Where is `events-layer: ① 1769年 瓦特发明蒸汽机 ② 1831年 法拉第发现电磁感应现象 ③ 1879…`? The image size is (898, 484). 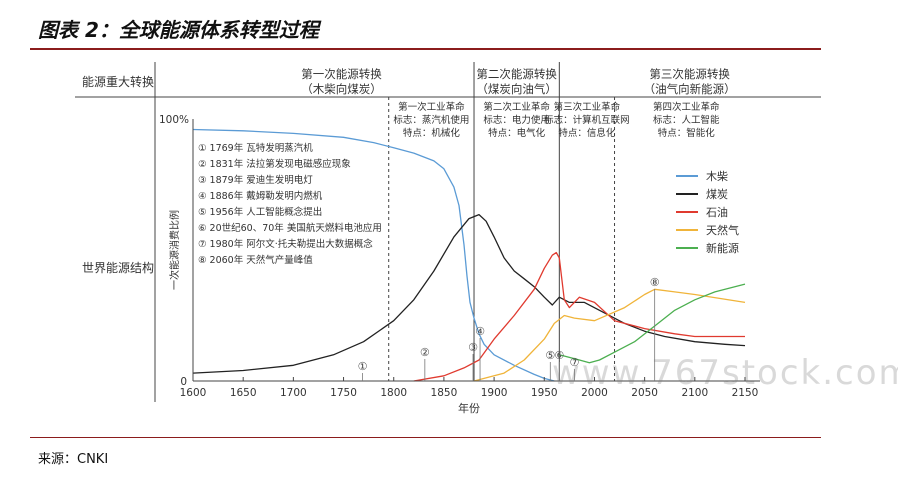 events-layer: ① 1769年 瓦特发明蒸汽机 ② 1831年 法拉第发现电磁感应现象 ③ 1879… is located at coordinates (290, 204).